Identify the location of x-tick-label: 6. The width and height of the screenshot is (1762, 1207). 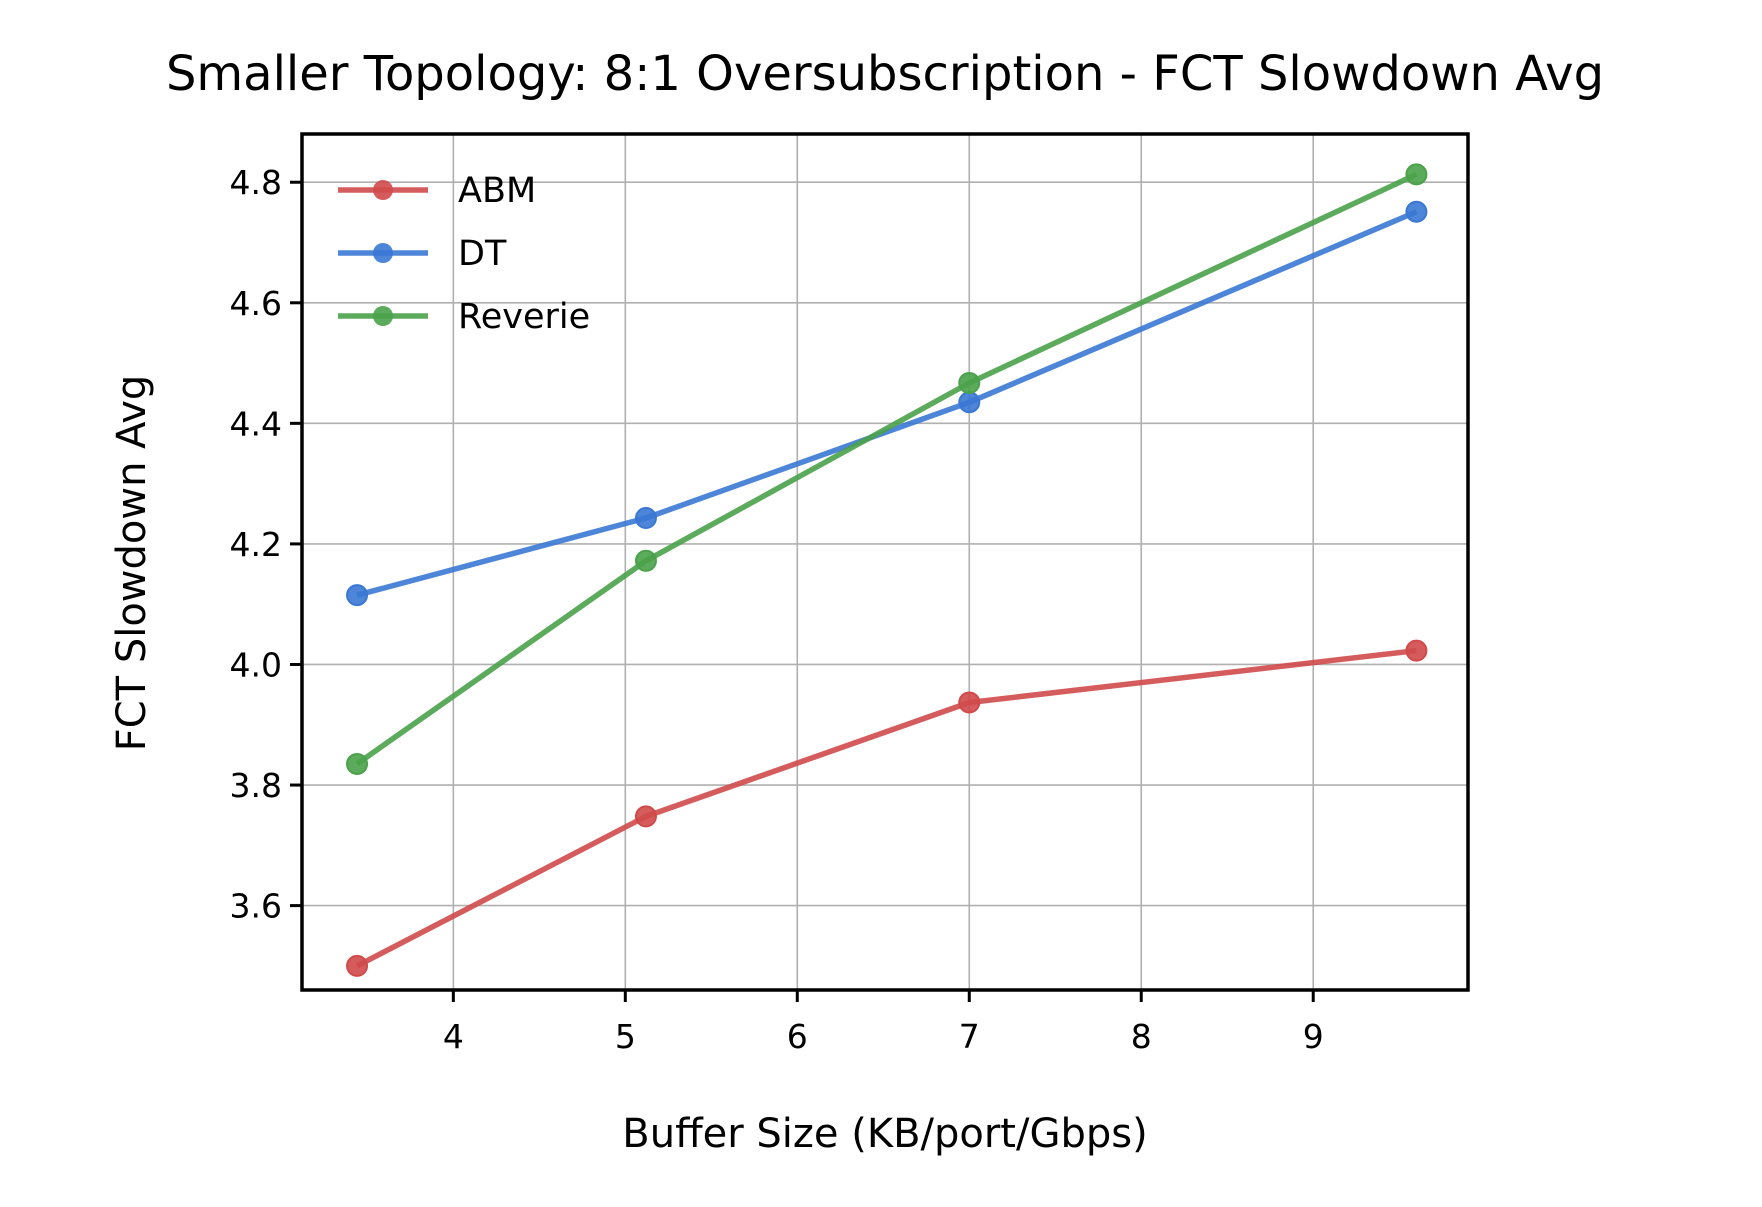
(797, 1036).